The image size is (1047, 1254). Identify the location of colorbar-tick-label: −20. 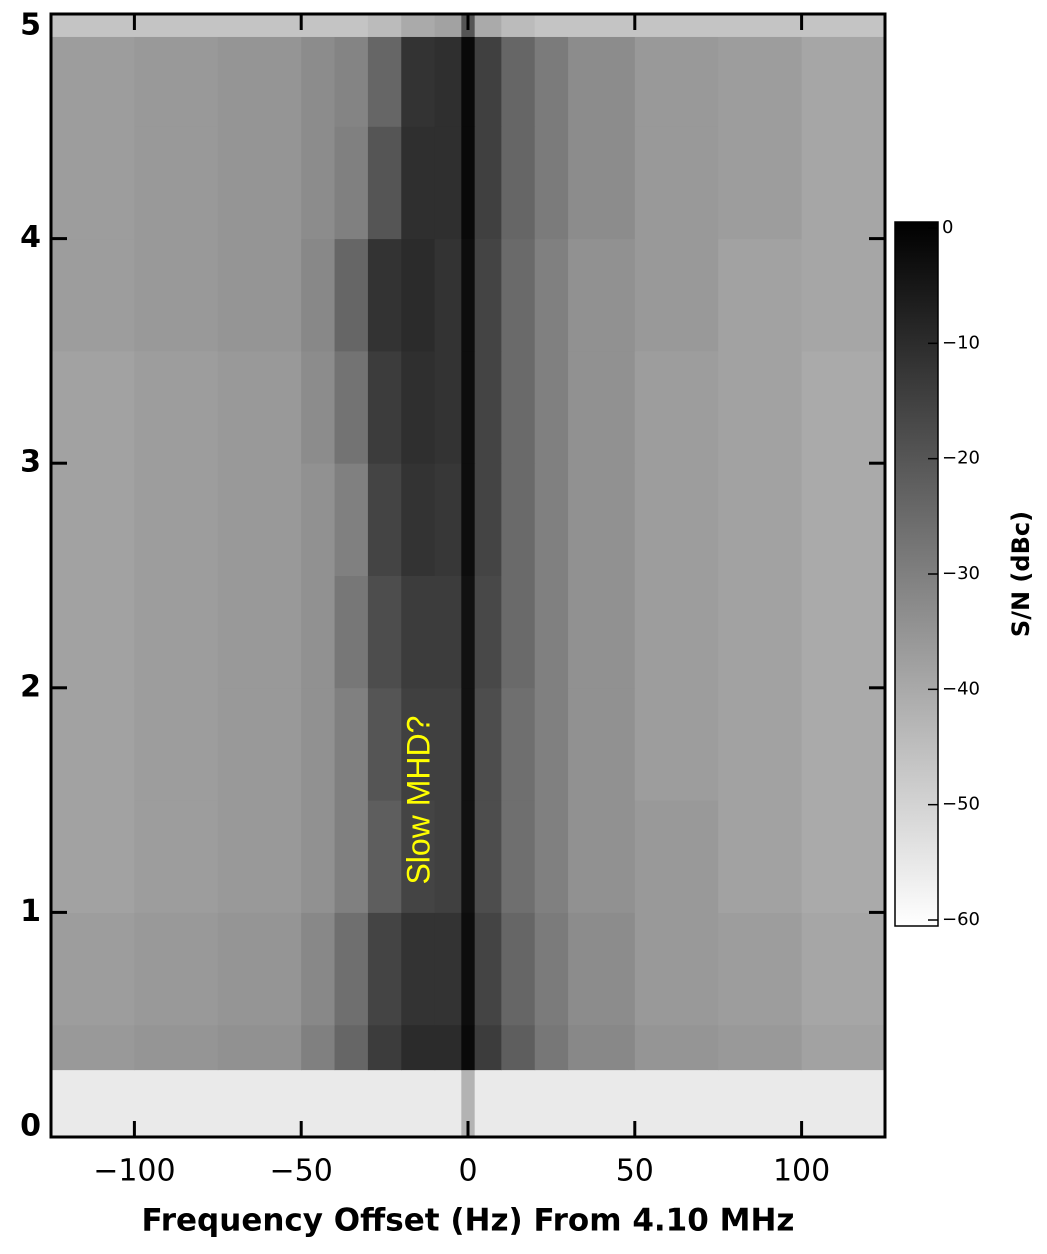
(961, 458).